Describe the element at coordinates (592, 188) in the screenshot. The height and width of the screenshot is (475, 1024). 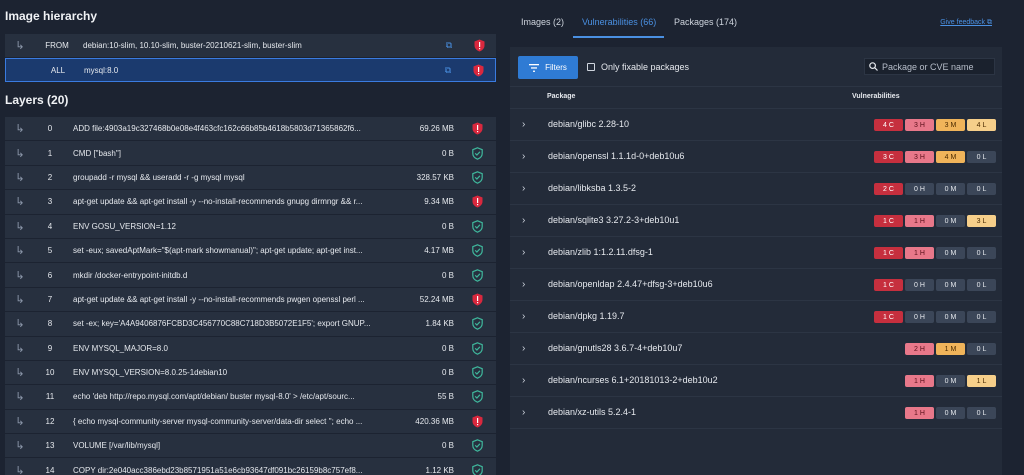
I see `package-name: debian/libksba 1.3.5-2` at that location.